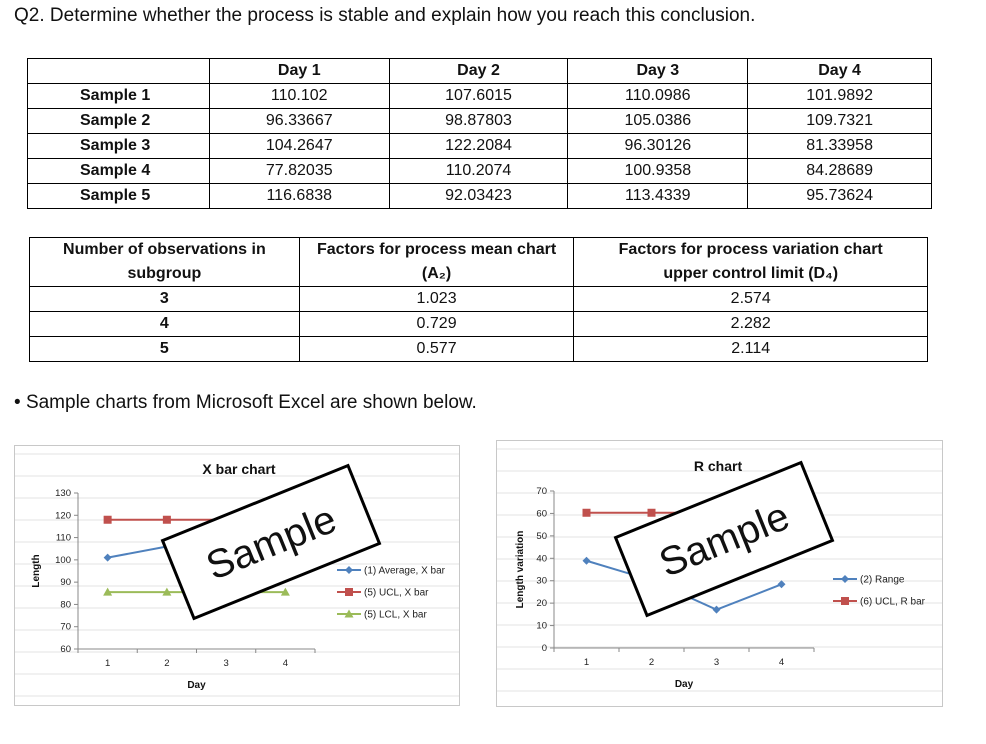 Image resolution: width=986 pixels, height=744 pixels. Describe the element at coordinates (65, 582) in the screenshot. I see `y-tick-label: 90` at that location.